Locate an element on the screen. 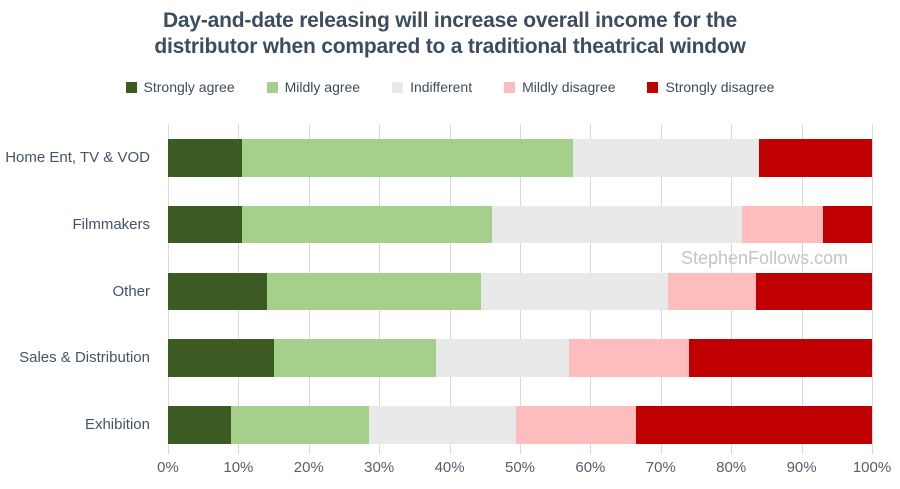 This screenshot has height=489, width=900. legend-item-strongly-disagree: Strongly disagree is located at coordinates (710, 87).